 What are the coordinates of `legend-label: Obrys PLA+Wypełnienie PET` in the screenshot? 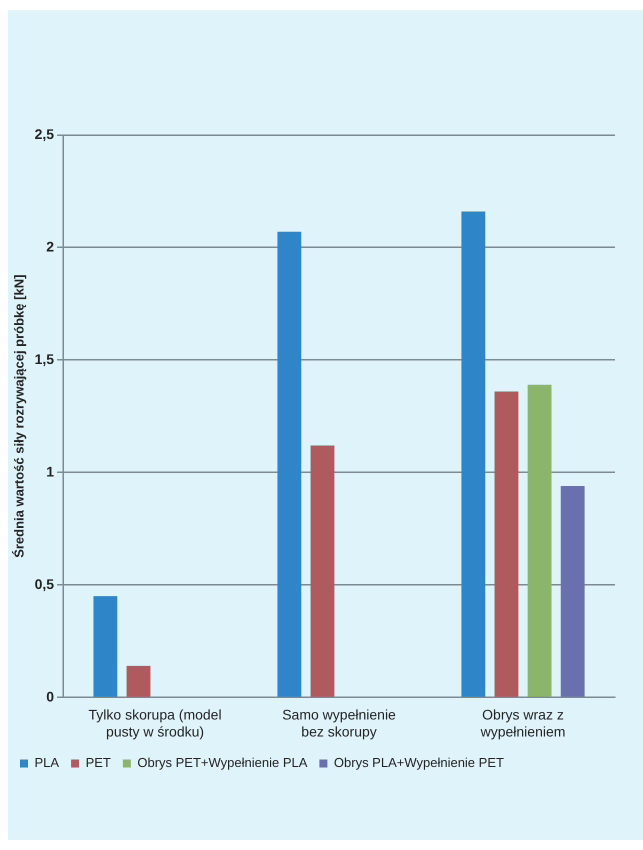 It's located at (419, 762).